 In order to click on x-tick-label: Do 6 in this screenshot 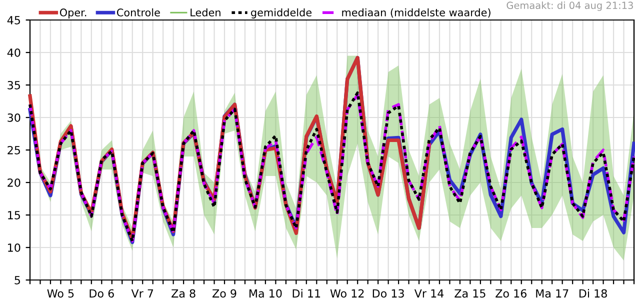, I will do `click(102, 293)`.